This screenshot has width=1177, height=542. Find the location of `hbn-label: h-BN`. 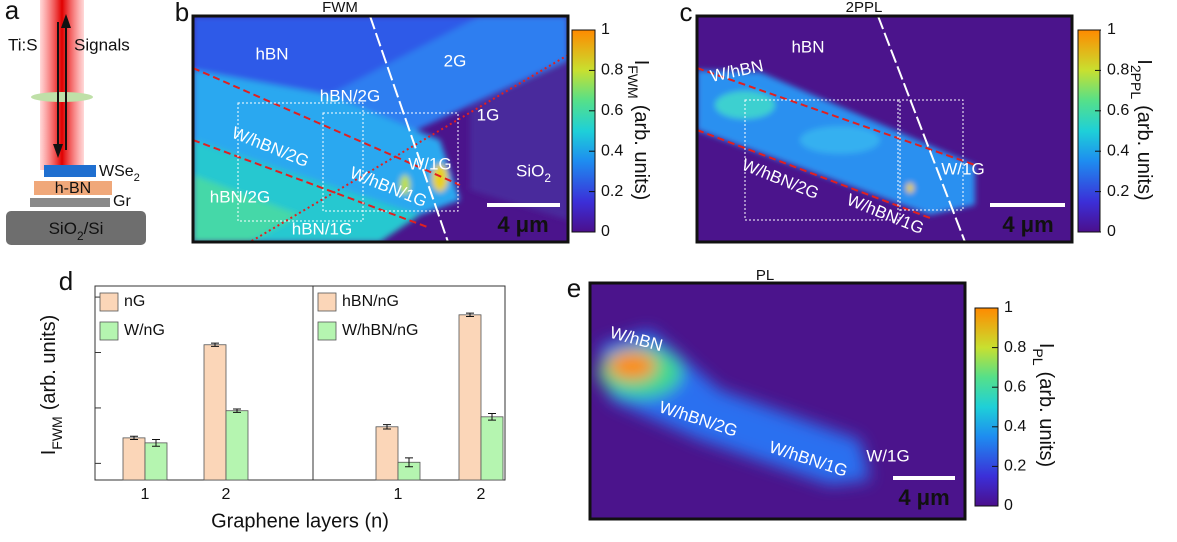

hbn-label: h-BN is located at coordinates (73, 188).